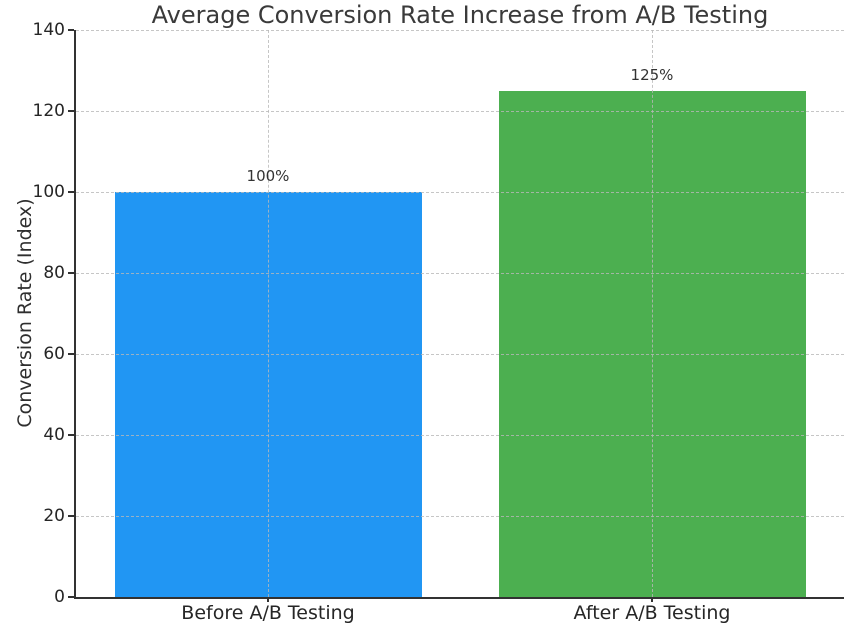  Describe the element at coordinates (652, 74) in the screenshot. I see `bar-value-label-2: 125%` at that location.